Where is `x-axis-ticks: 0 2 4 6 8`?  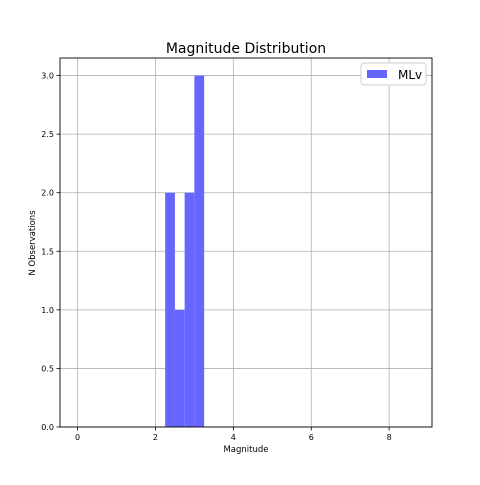 x-axis-ticks: 0 2 4 6 8 is located at coordinates (233, 434).